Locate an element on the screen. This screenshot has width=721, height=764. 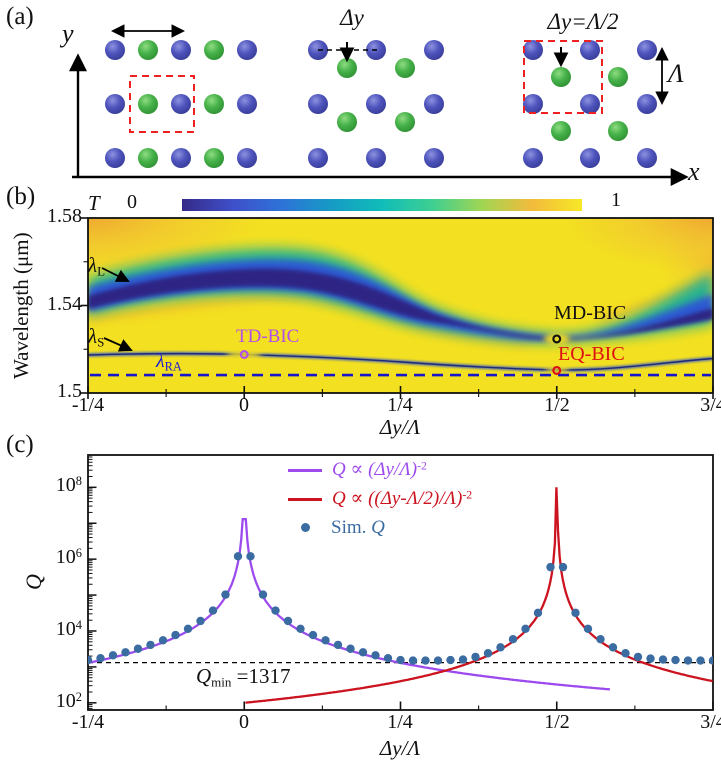
q-min-base: Q is located at coordinates (204, 676).